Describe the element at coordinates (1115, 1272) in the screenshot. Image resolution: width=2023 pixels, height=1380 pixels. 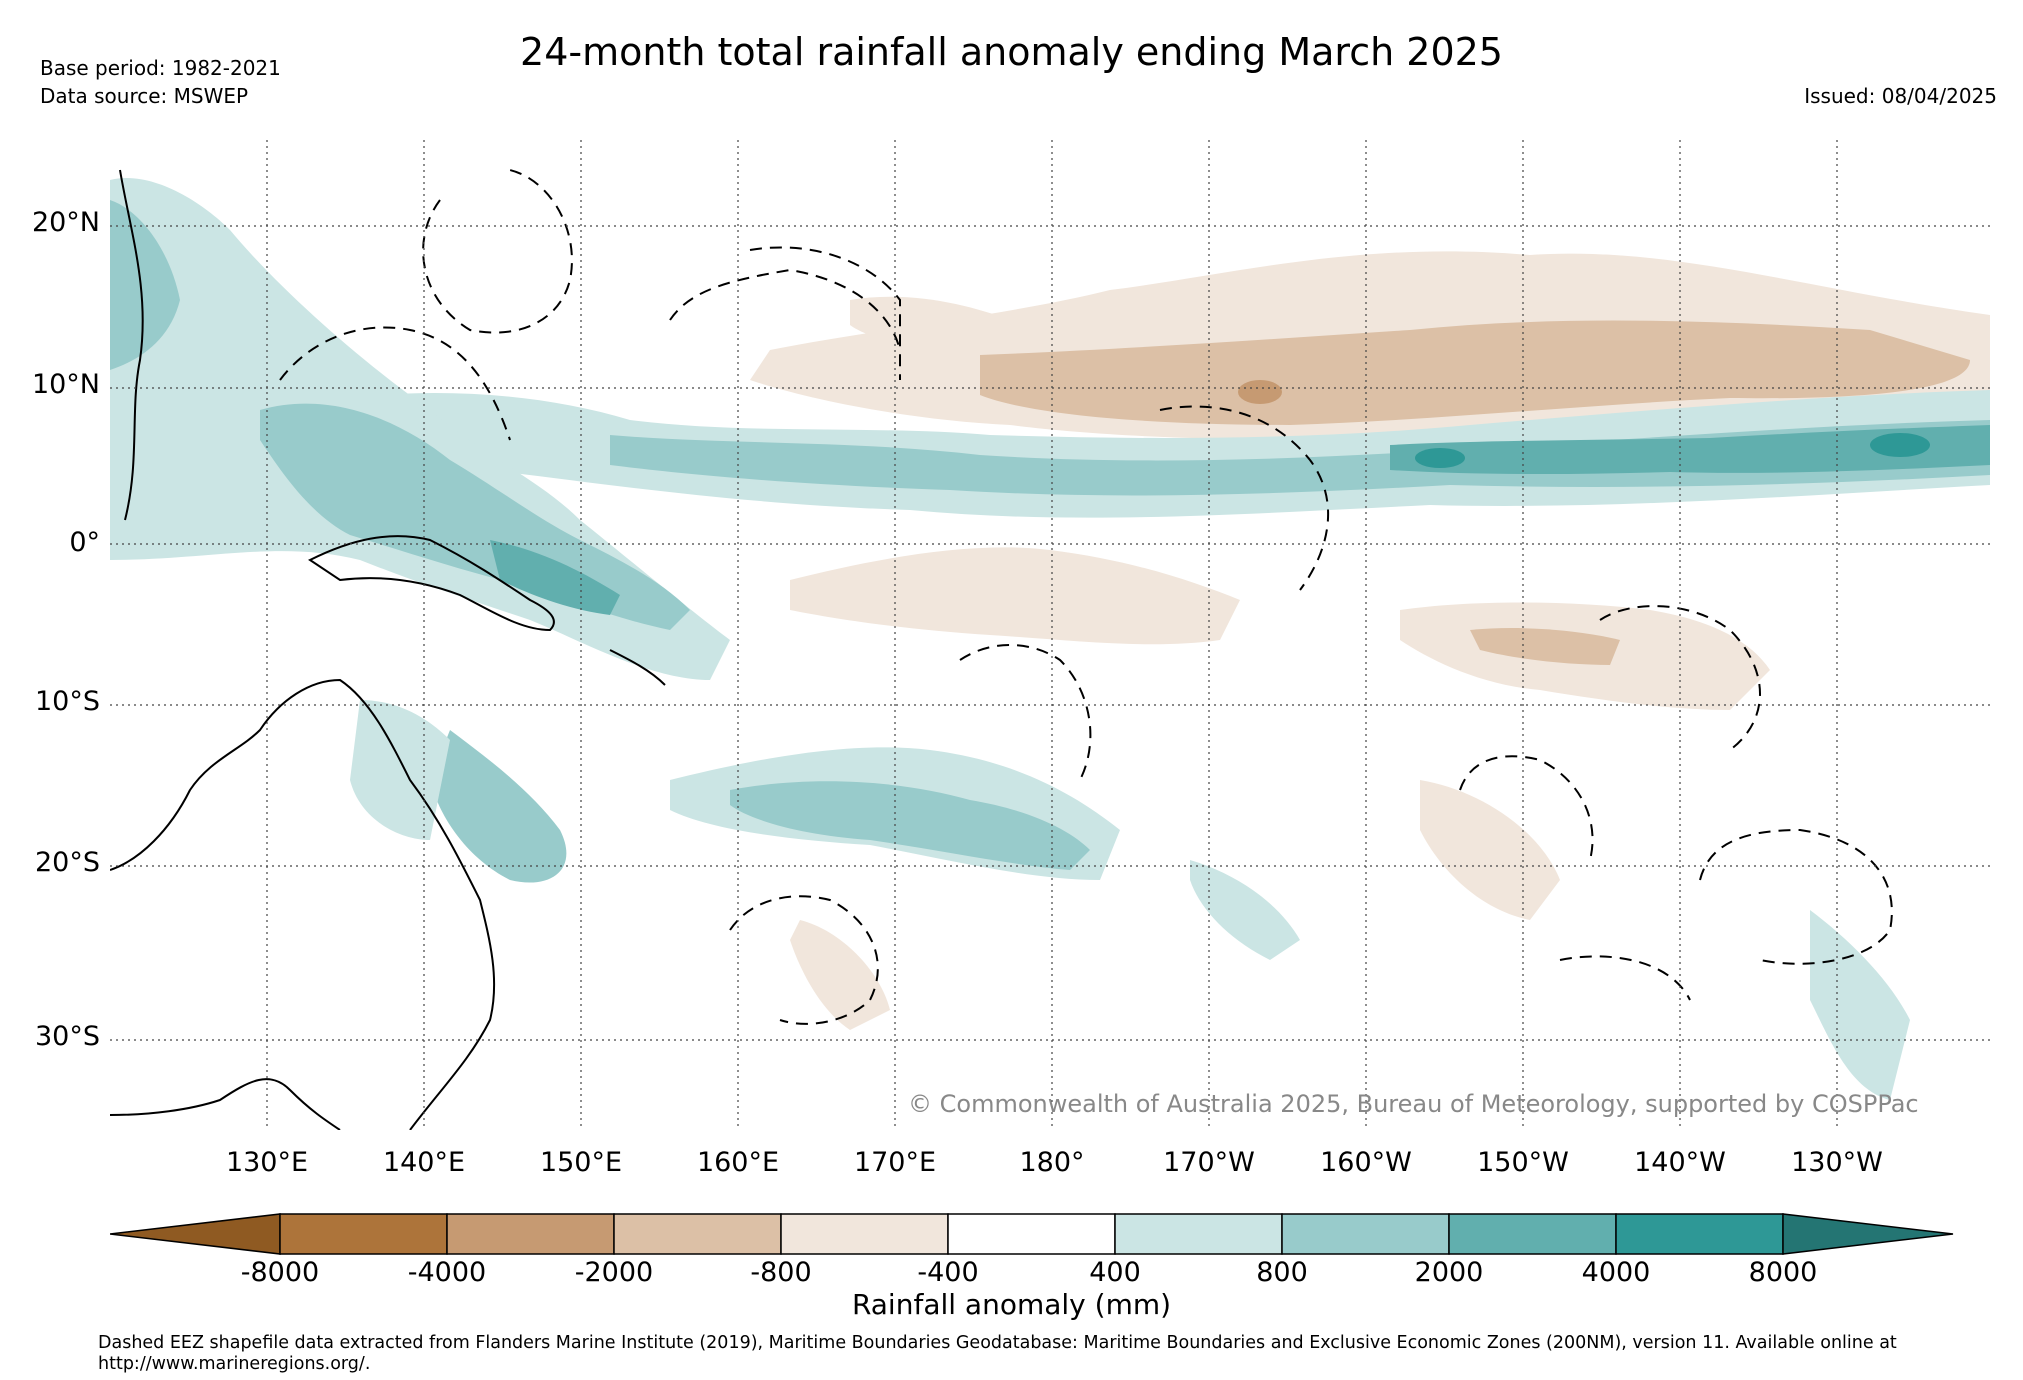
I see `colorbar-label: 400` at that location.